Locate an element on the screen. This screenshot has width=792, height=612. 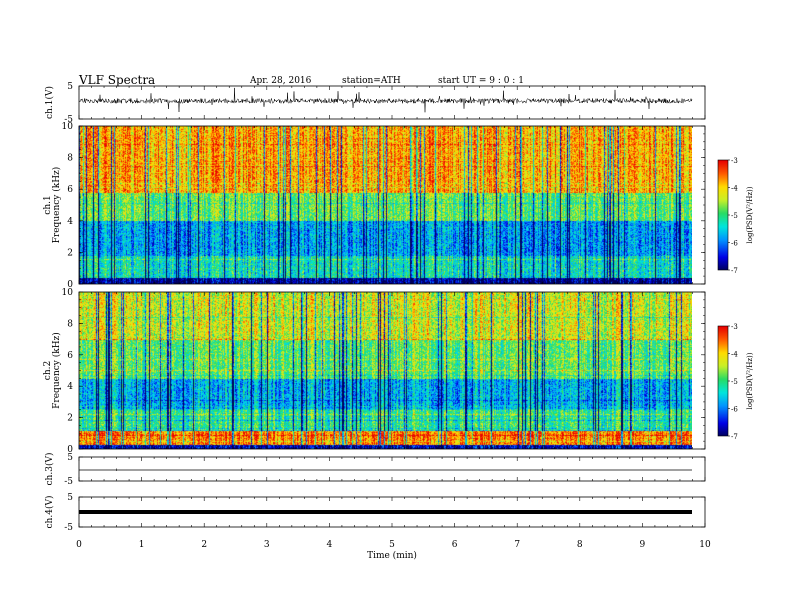
x-tick-label: 3 is located at coordinates (267, 545).